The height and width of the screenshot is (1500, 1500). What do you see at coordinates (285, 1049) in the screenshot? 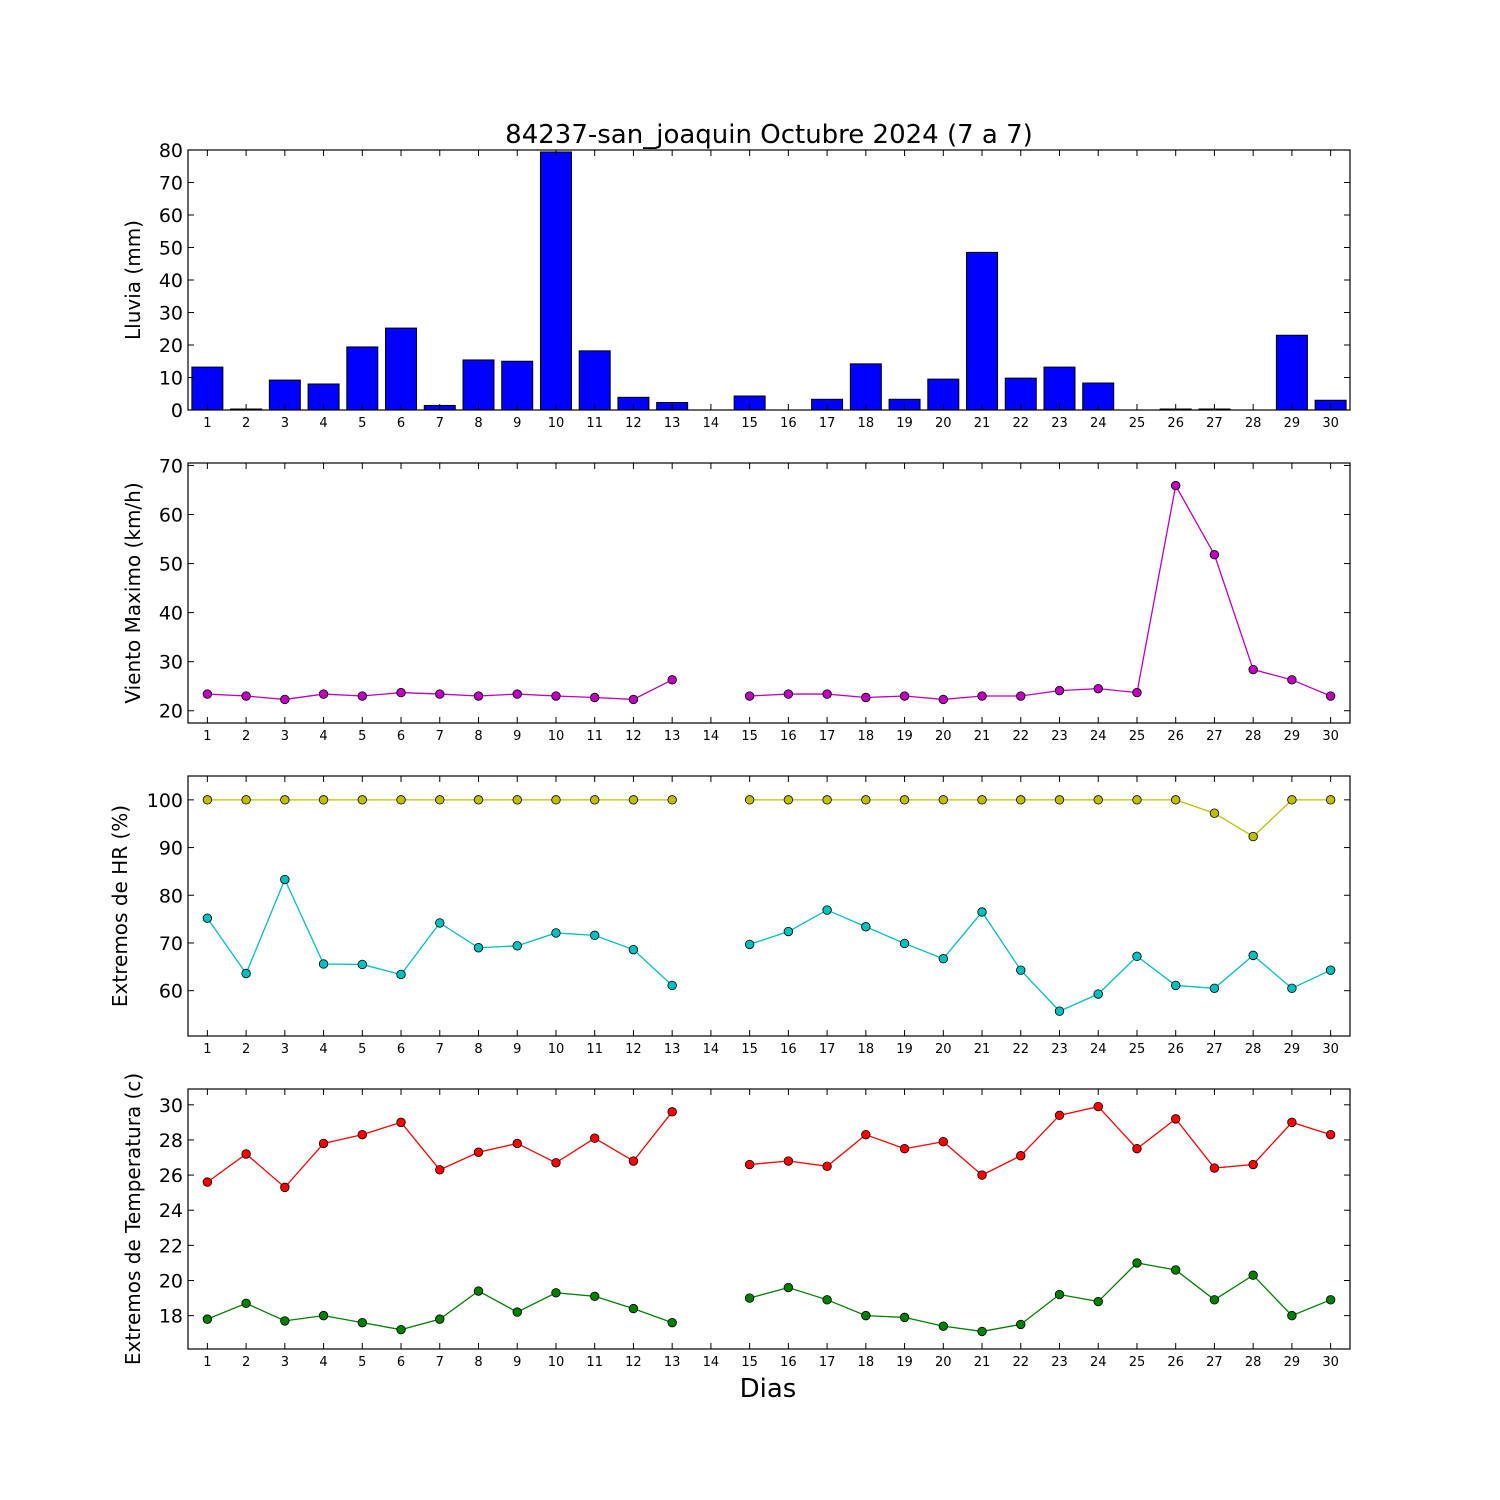
I see `humidity-xtick-label: 3` at bounding box center [285, 1049].